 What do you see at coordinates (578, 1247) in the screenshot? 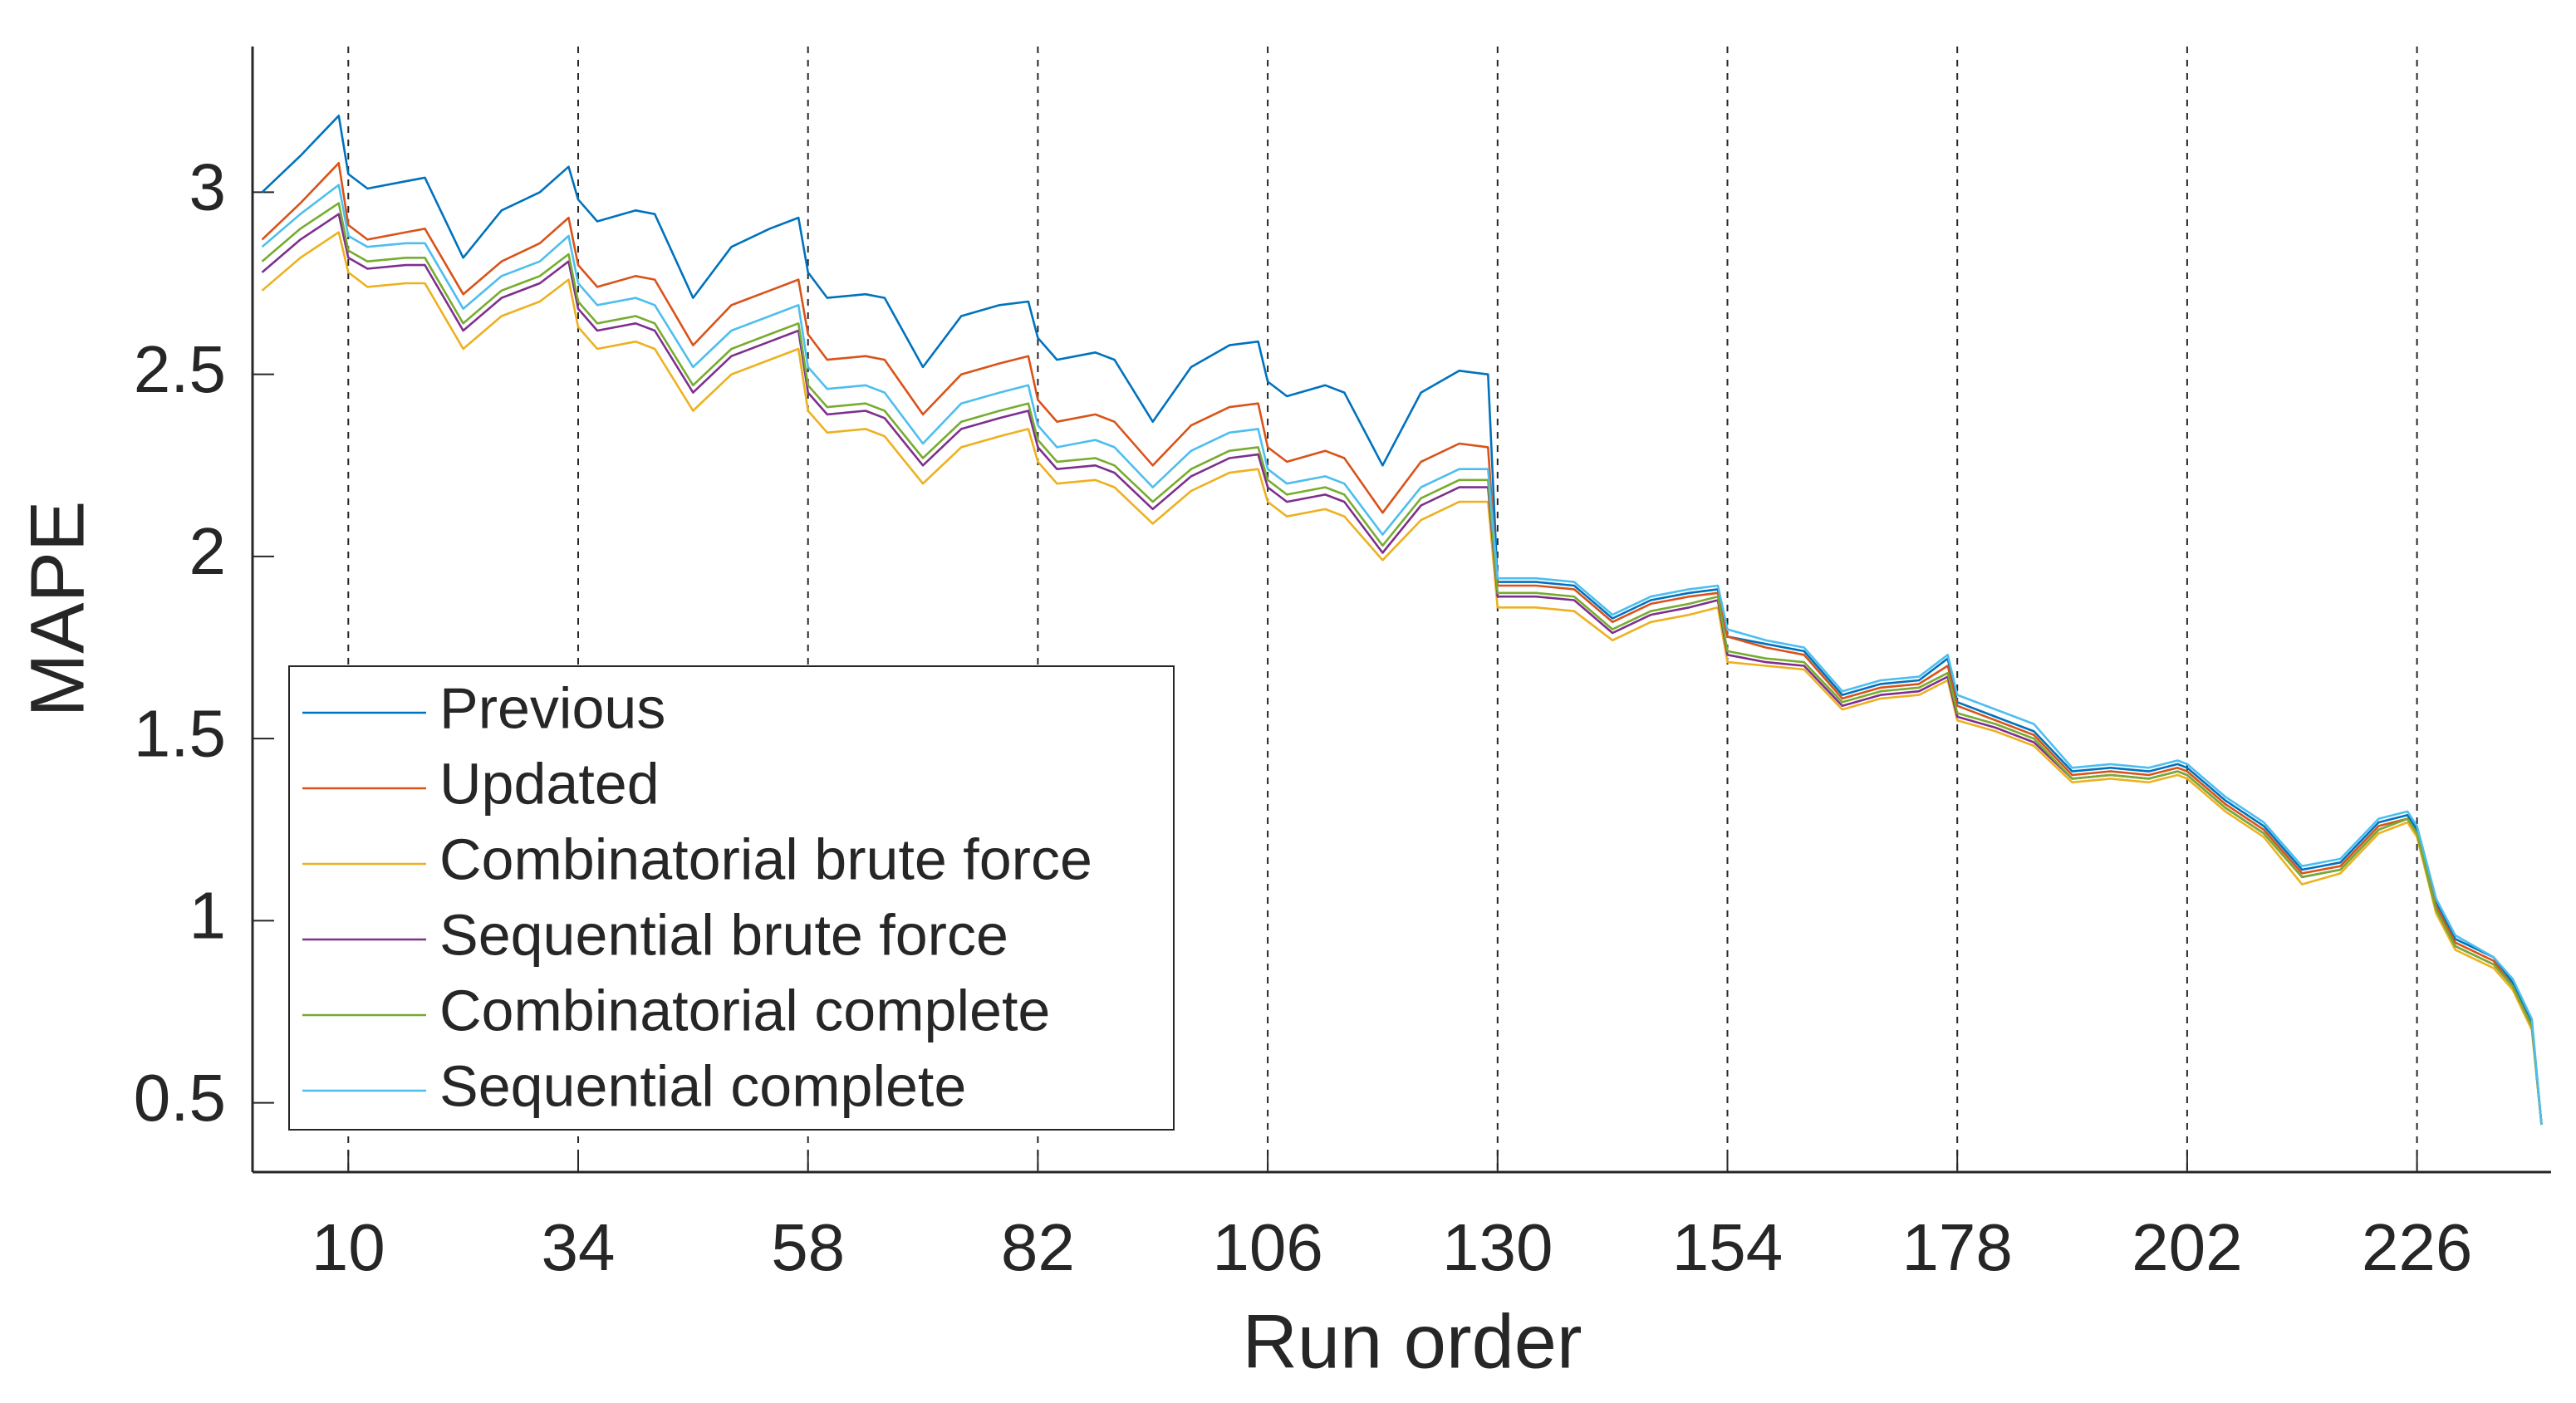
I see `x-tick-label: 34` at bounding box center [578, 1247].